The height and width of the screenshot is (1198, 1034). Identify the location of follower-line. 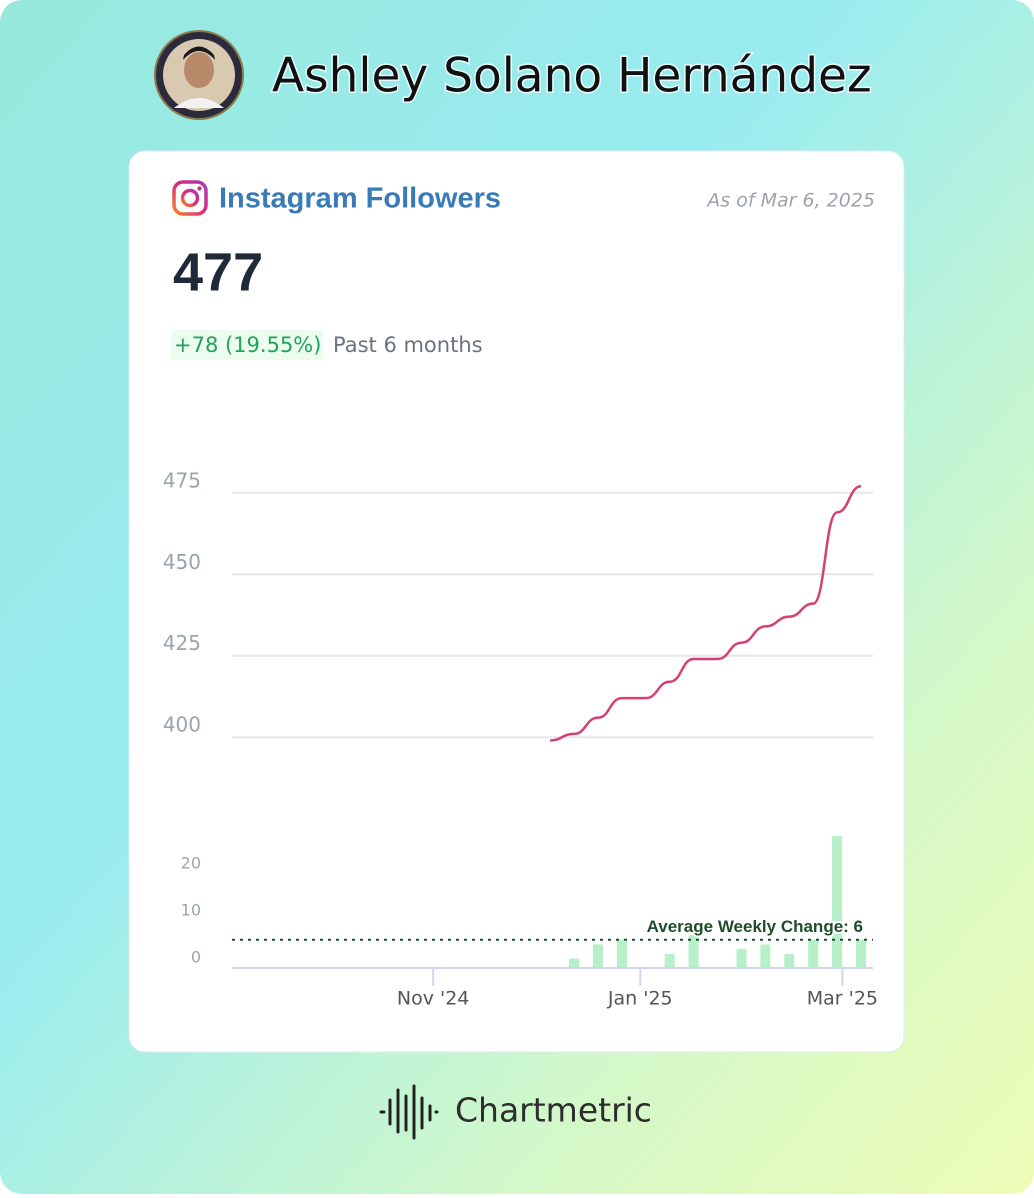
(706, 613).